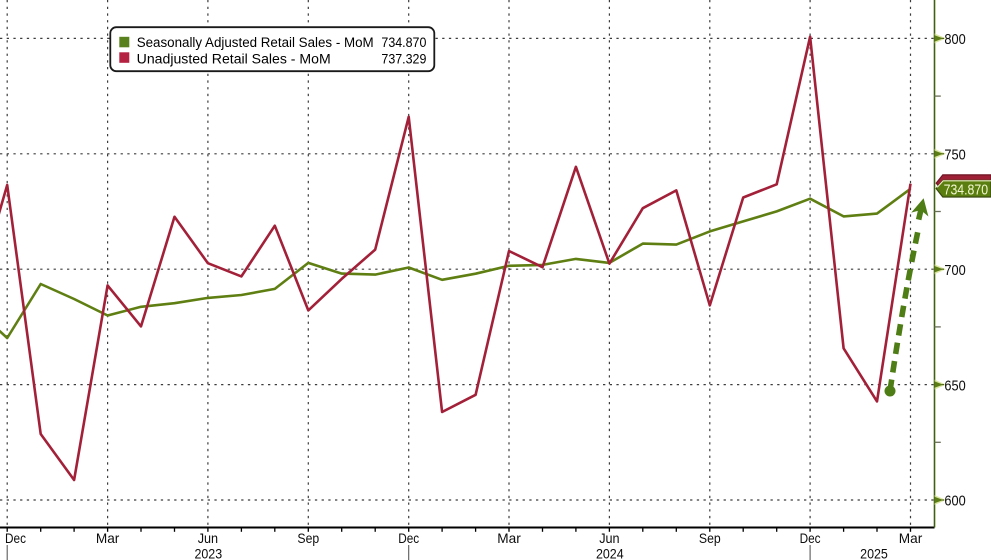  Describe the element at coordinates (954, 386) in the screenshot. I see `svg-text: 650` at that location.